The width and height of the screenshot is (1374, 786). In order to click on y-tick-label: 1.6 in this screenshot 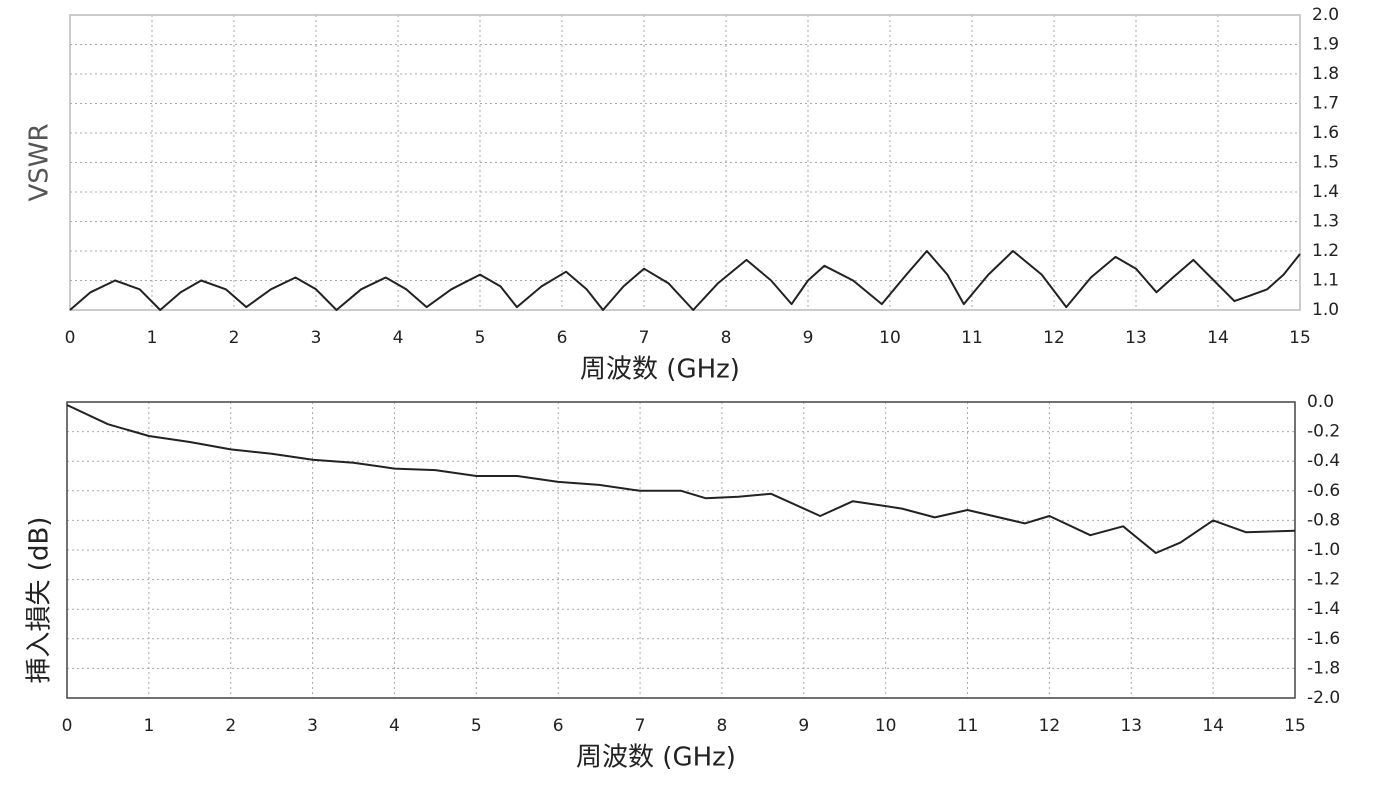, I will do `click(1325, 133)`.